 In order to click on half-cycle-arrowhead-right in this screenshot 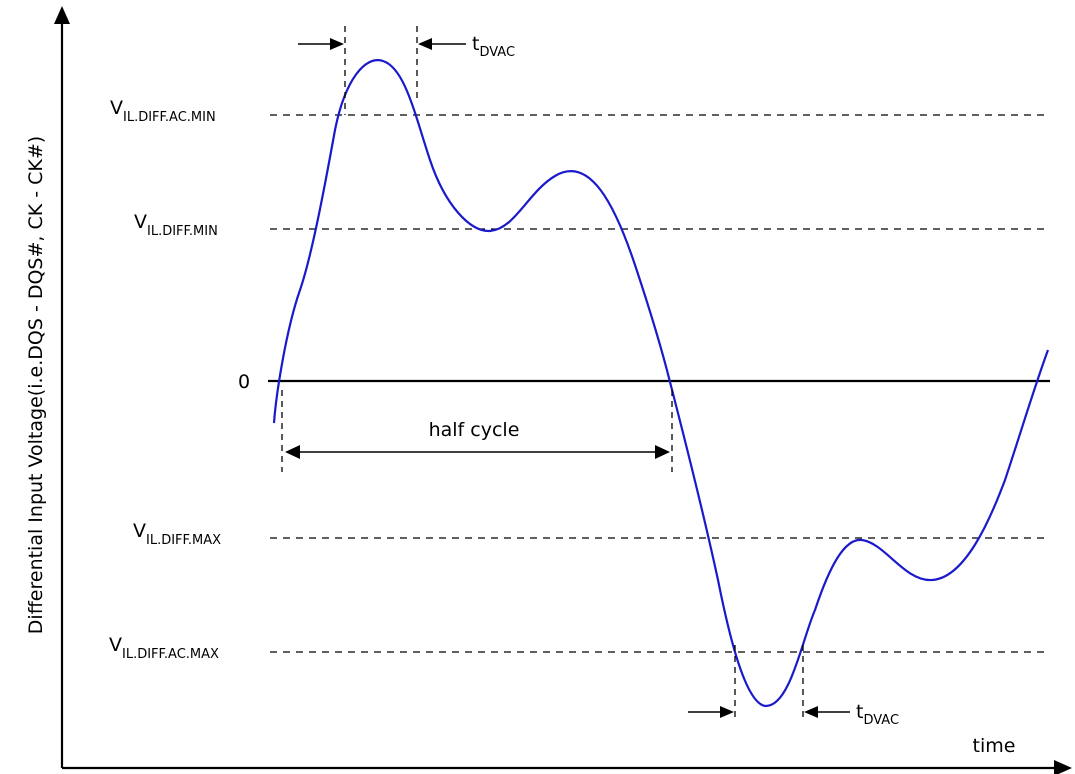, I will do `click(662, 452)`.